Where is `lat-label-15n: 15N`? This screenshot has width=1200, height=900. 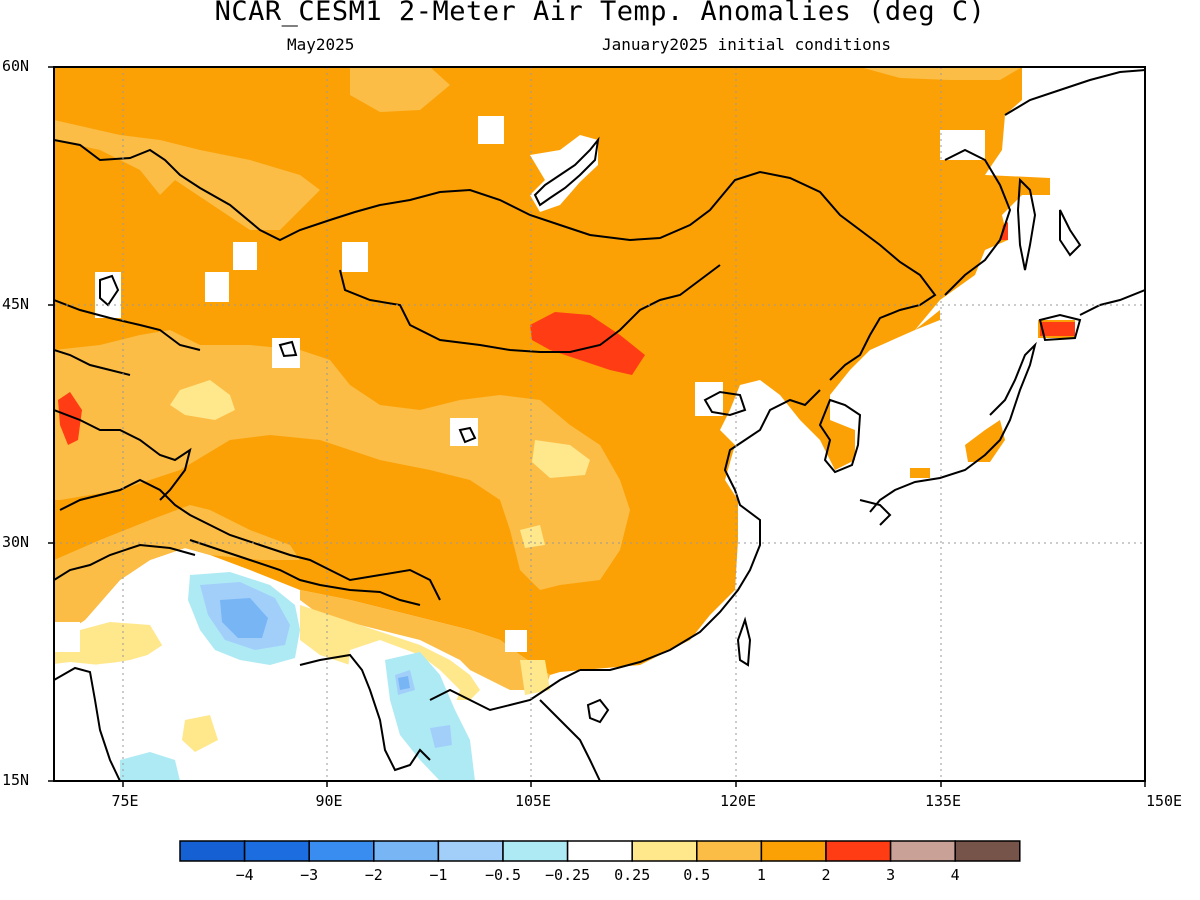 lat-label-15n: 15N is located at coordinates (16, 780).